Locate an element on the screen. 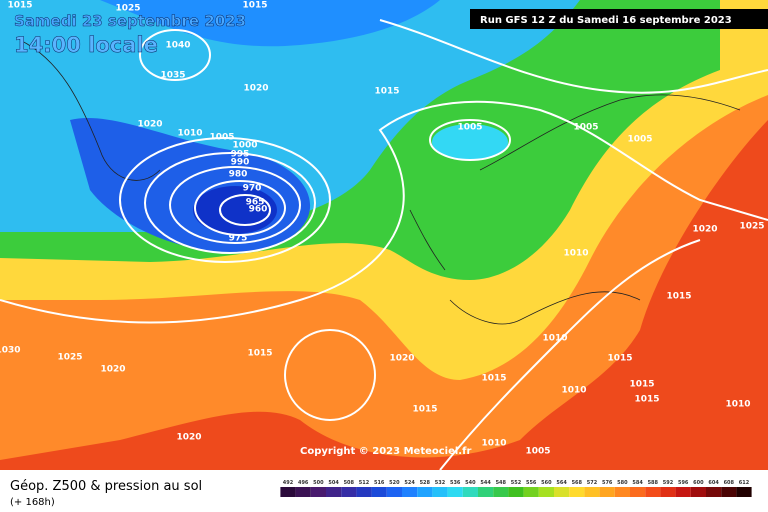 Image resolution: width=768 pixels, height=512 pixels. scale-label: 560 is located at coordinates (546, 483).